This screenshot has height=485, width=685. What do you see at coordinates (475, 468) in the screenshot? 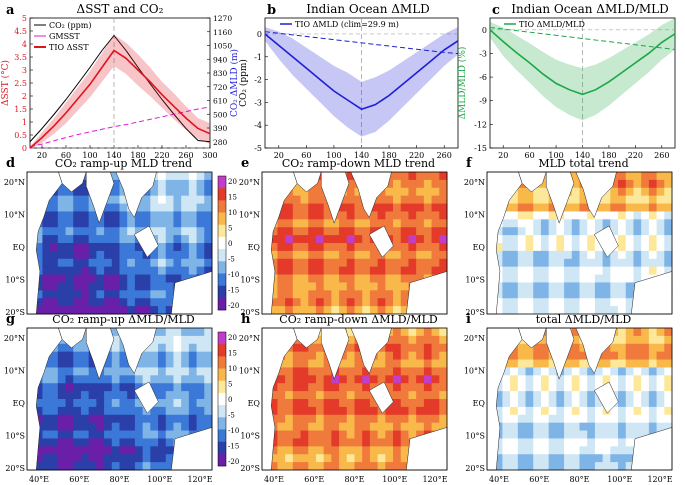
I see `map-i-lat-label: 20°S` at bounding box center [475, 468].